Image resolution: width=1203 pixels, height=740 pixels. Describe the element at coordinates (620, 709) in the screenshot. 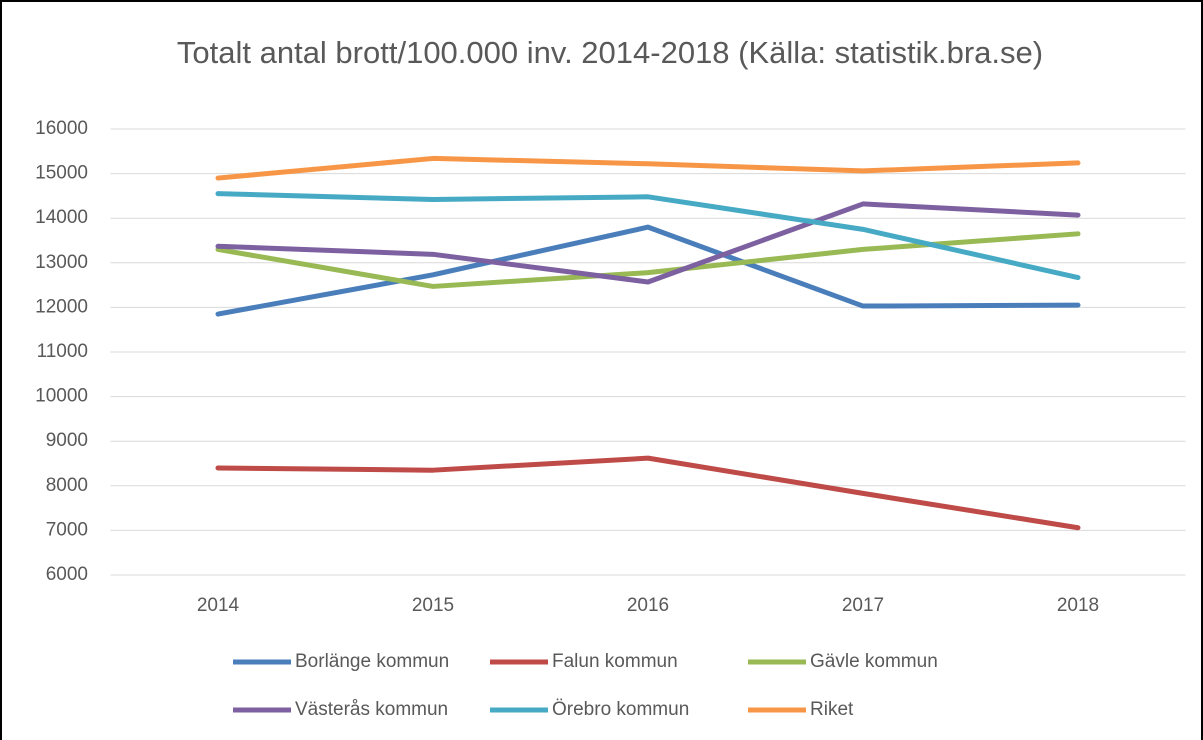

I see `legend-label: Örebro kommun` at that location.